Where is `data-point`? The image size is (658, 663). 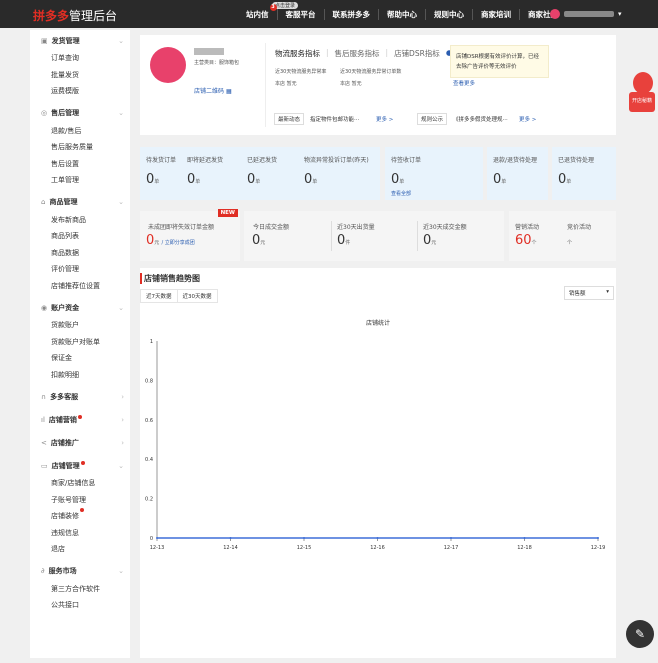
data-point is located at coordinates (524, 538).